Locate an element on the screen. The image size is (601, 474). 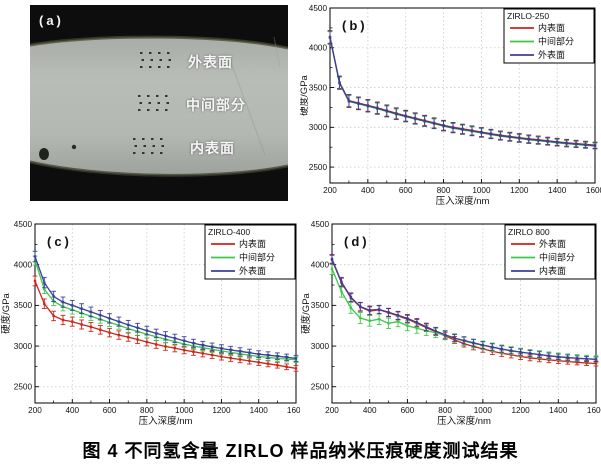
annotation-outer-surface: 外表面 is located at coordinates (210, 62).